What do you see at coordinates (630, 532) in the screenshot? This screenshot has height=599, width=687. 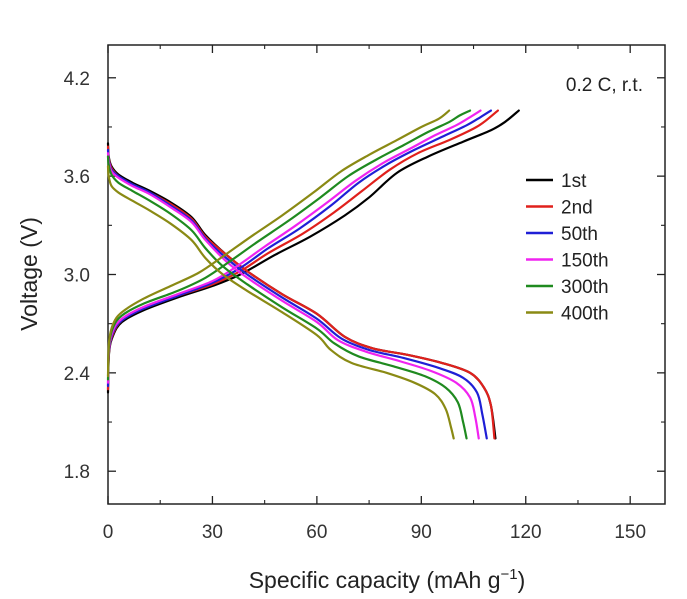 I see `x-tick-label: 150` at bounding box center [630, 532].